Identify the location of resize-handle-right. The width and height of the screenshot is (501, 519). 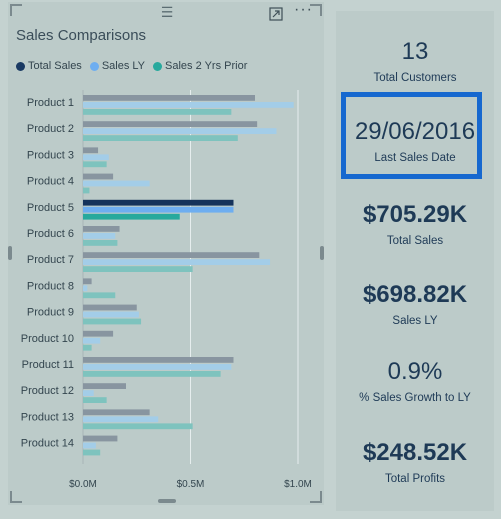
(322, 253).